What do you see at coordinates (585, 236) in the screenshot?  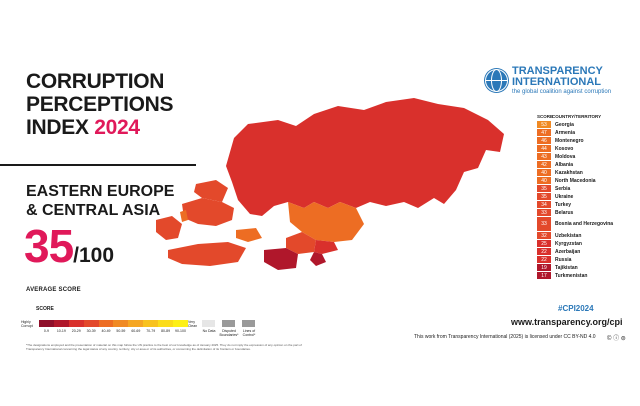 I see `ranking-row: 32 Uzbekistan` at bounding box center [585, 236].